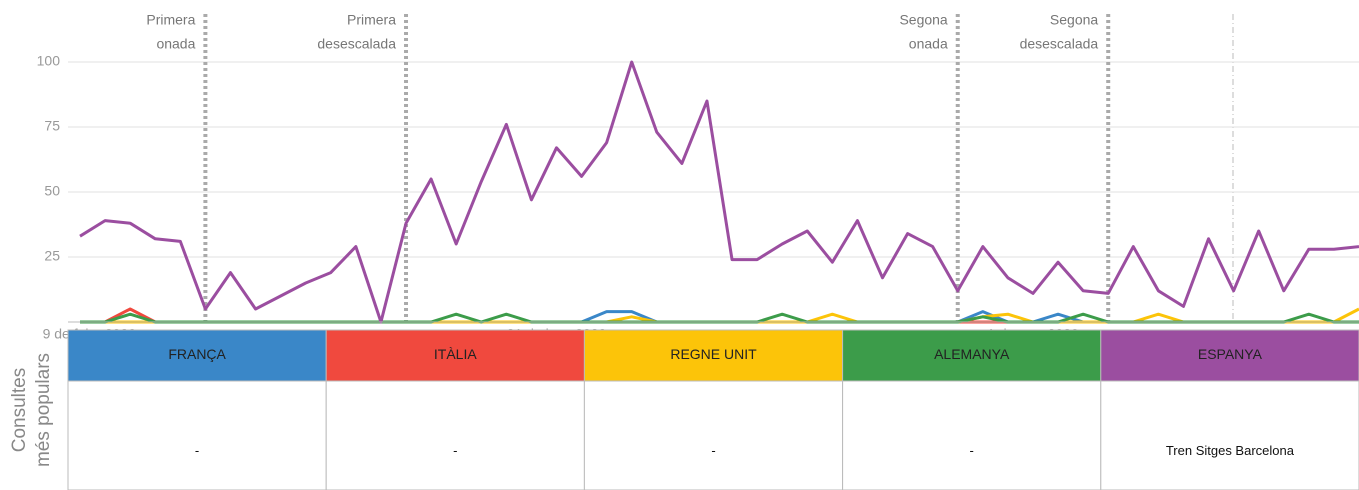 This screenshot has height=490, width=1359. I want to click on table-header-text: ITÀLIA, so click(455, 354).